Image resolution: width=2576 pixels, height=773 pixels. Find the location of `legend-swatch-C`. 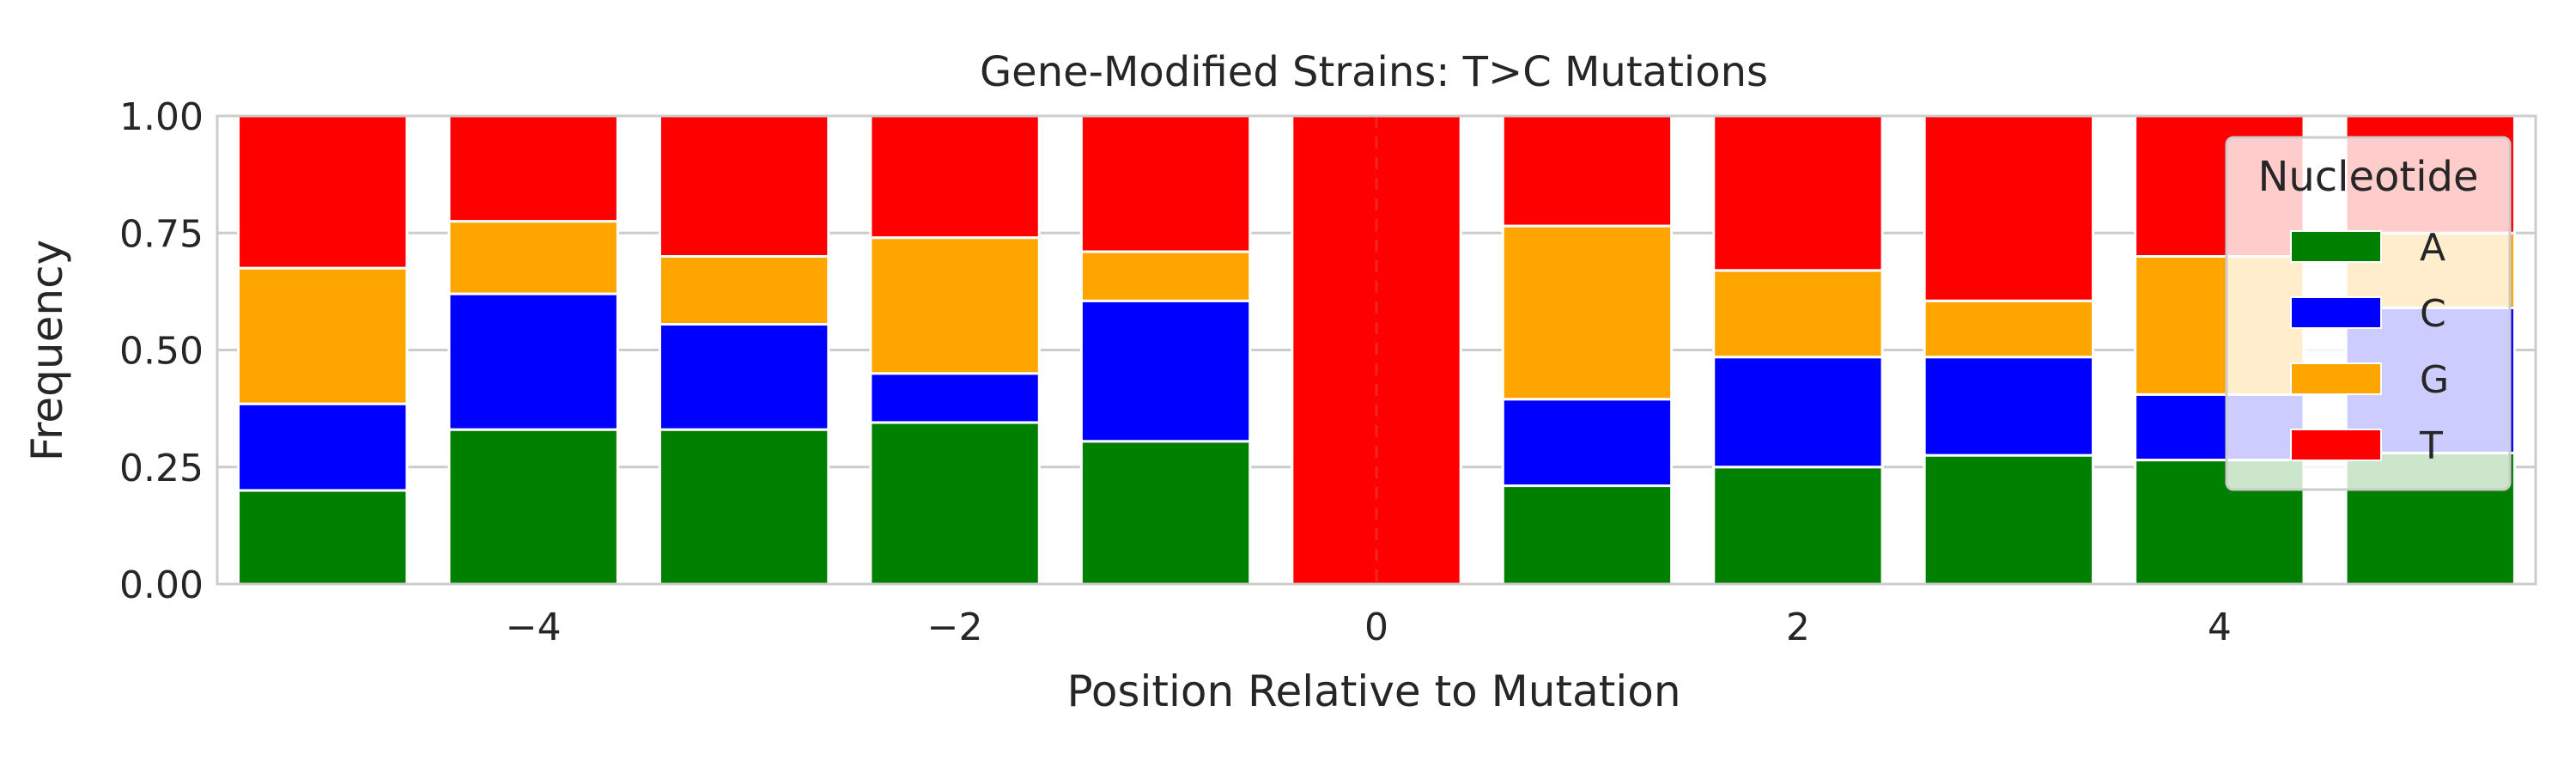

legend-swatch-C is located at coordinates (2336, 312).